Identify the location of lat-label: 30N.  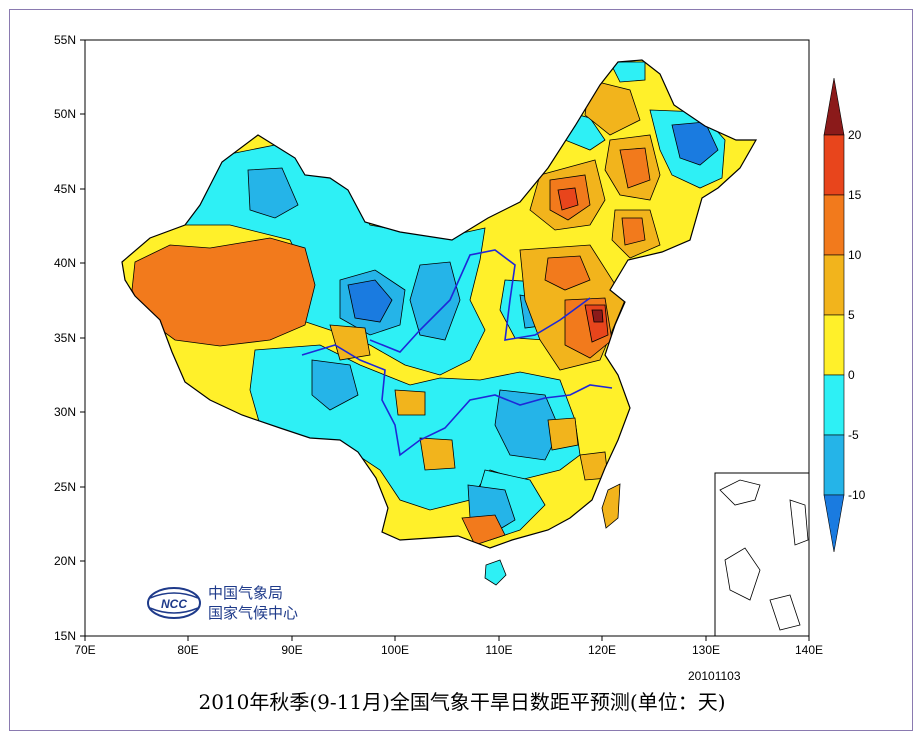
(65, 412).